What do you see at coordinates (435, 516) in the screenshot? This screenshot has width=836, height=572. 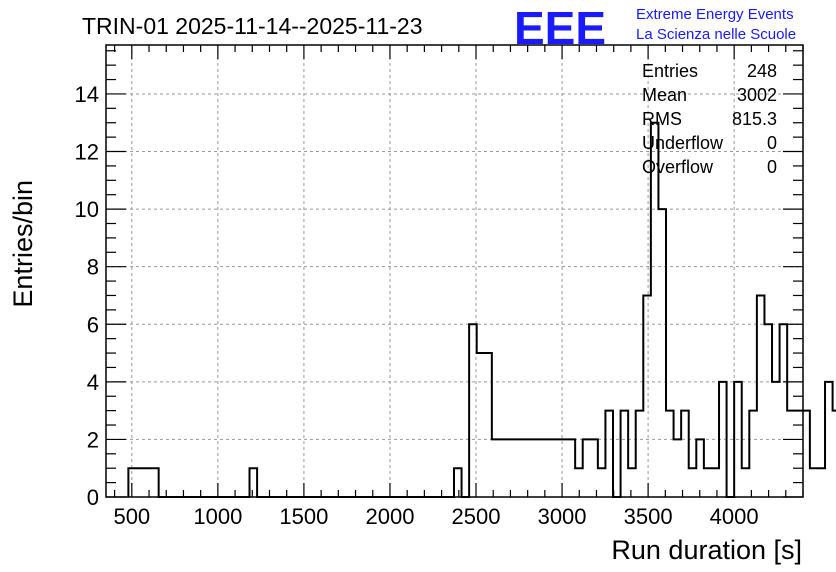 I see `x-tick-labels: 500 1000 1500 2000 2500 3000 3500 4000` at bounding box center [435, 516].